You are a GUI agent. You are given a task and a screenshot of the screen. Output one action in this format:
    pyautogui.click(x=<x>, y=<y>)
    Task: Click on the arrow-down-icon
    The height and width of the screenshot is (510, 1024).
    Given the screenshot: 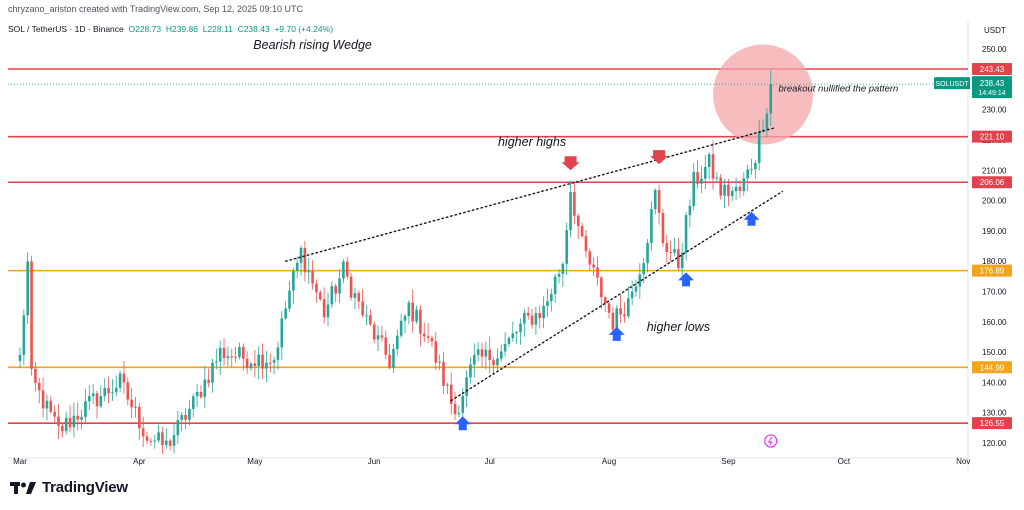 What is the action you would take?
    pyautogui.click(x=570, y=163)
    